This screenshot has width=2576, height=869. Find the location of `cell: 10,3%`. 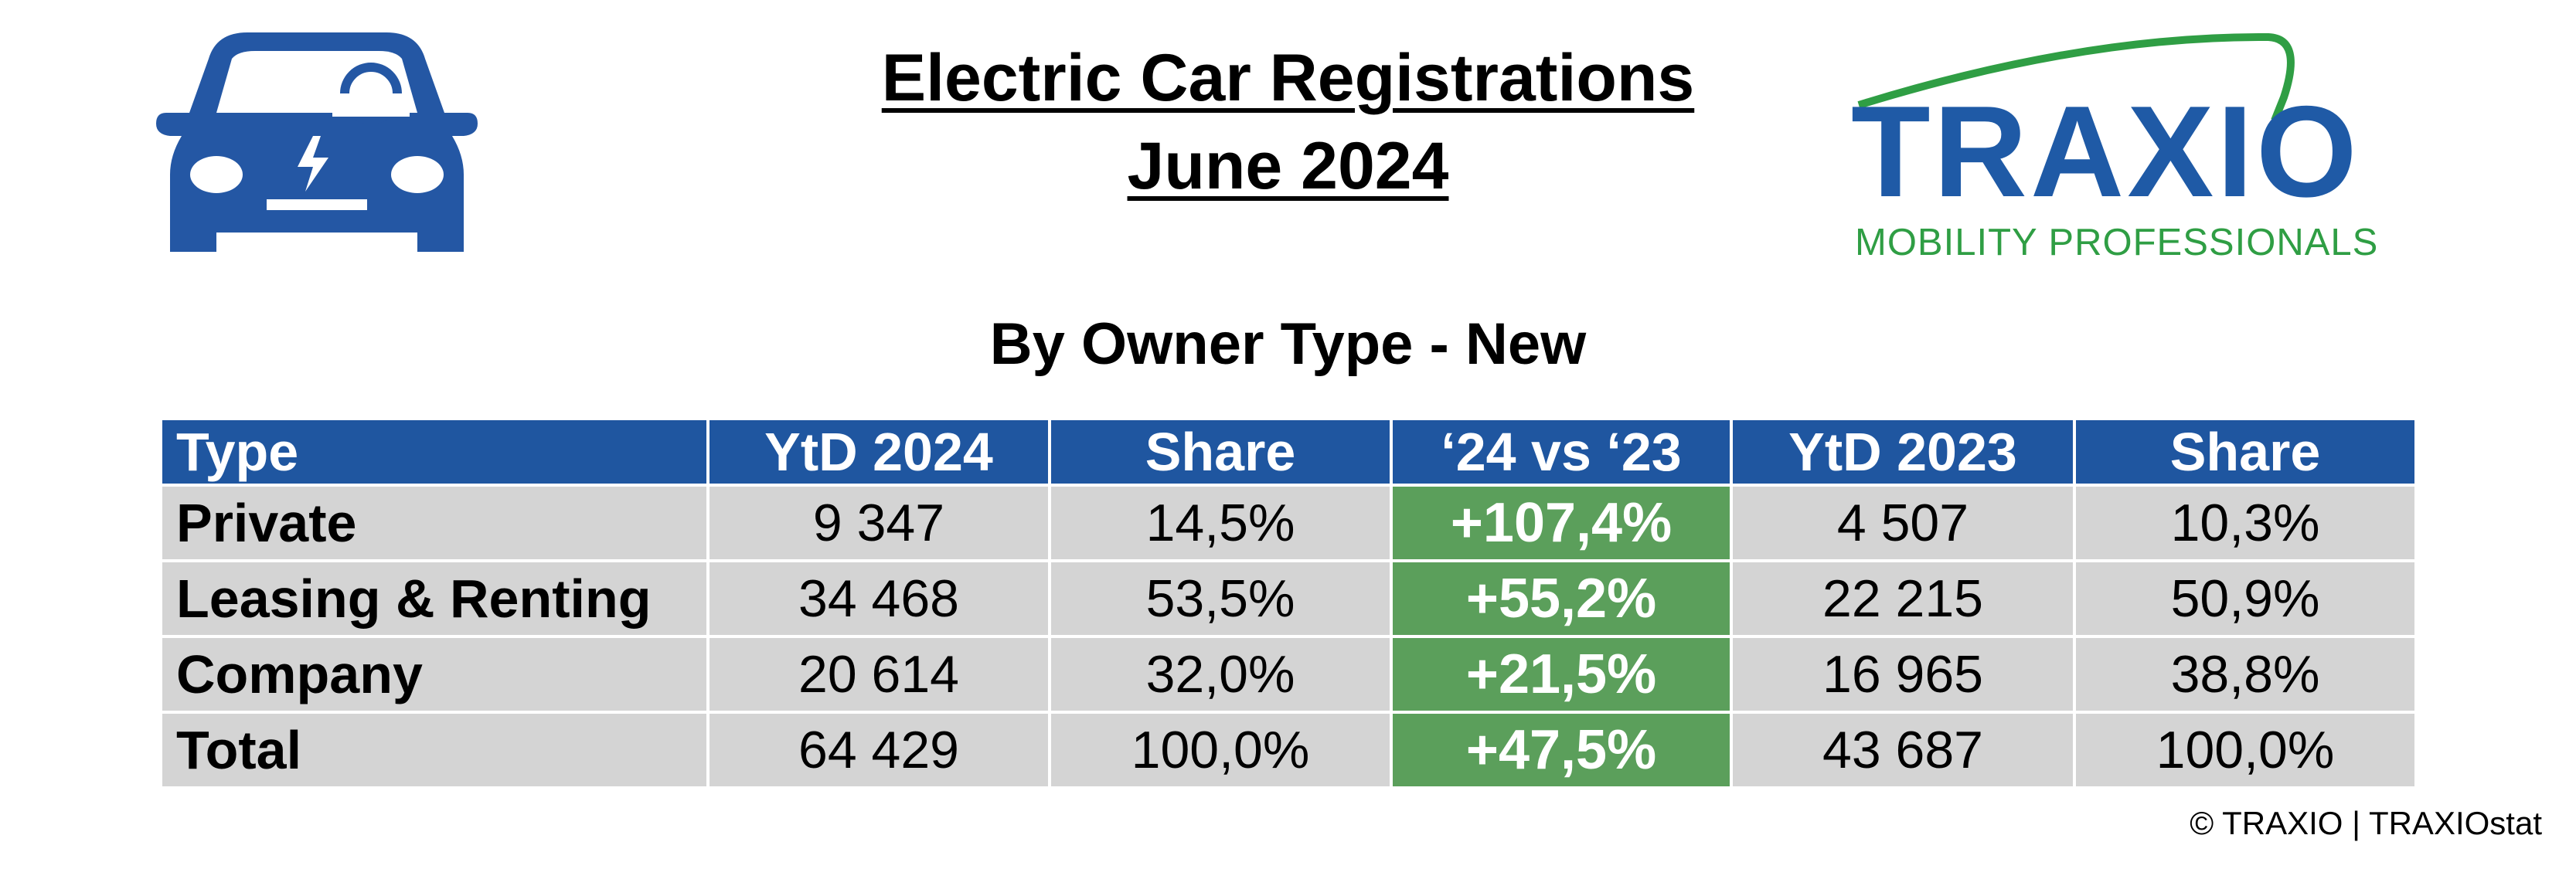

cell: 10,3% is located at coordinates (2245, 523).